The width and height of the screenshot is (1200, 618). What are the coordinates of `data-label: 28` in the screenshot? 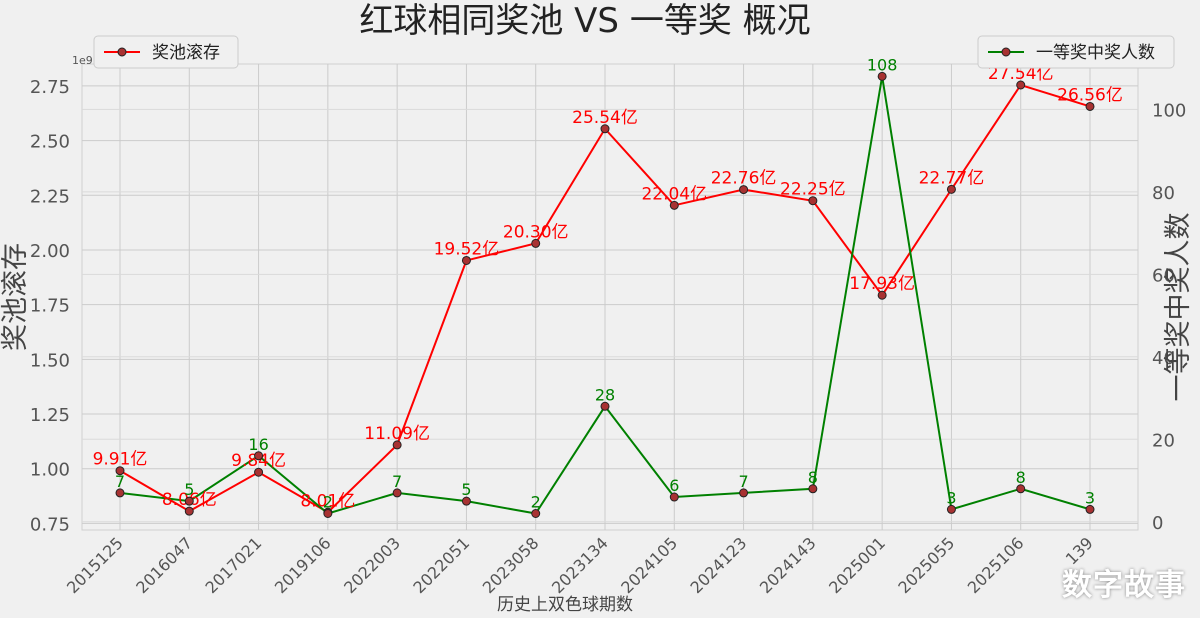 It's located at (605, 394).